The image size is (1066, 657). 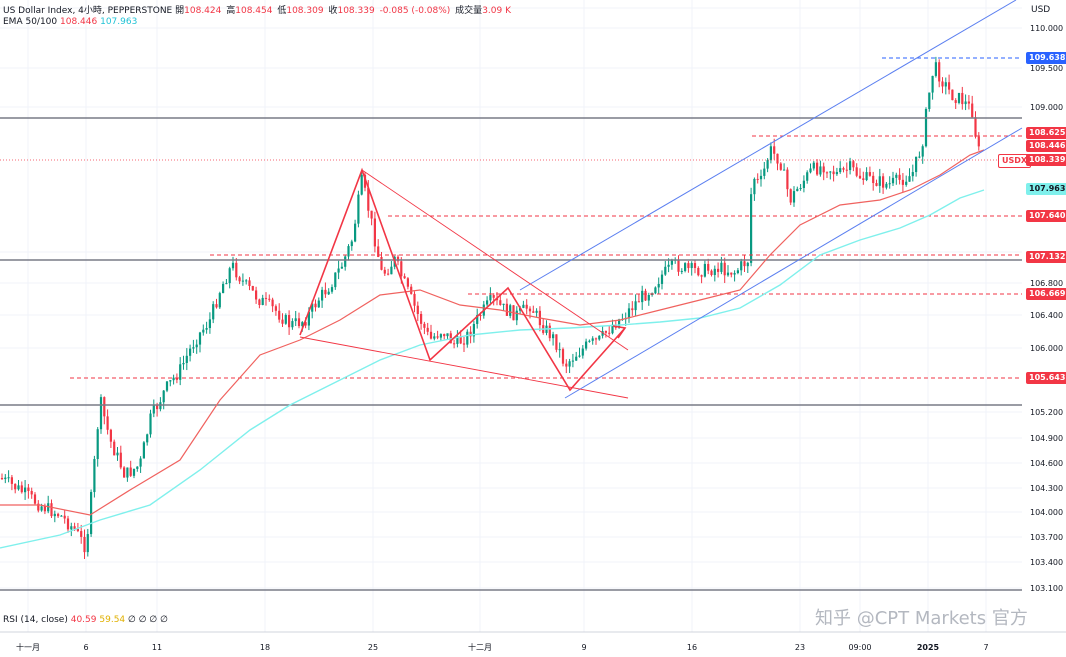 What do you see at coordinates (356, 11) in the screenshot?
I see `close-value: 108.339` at bounding box center [356, 11].